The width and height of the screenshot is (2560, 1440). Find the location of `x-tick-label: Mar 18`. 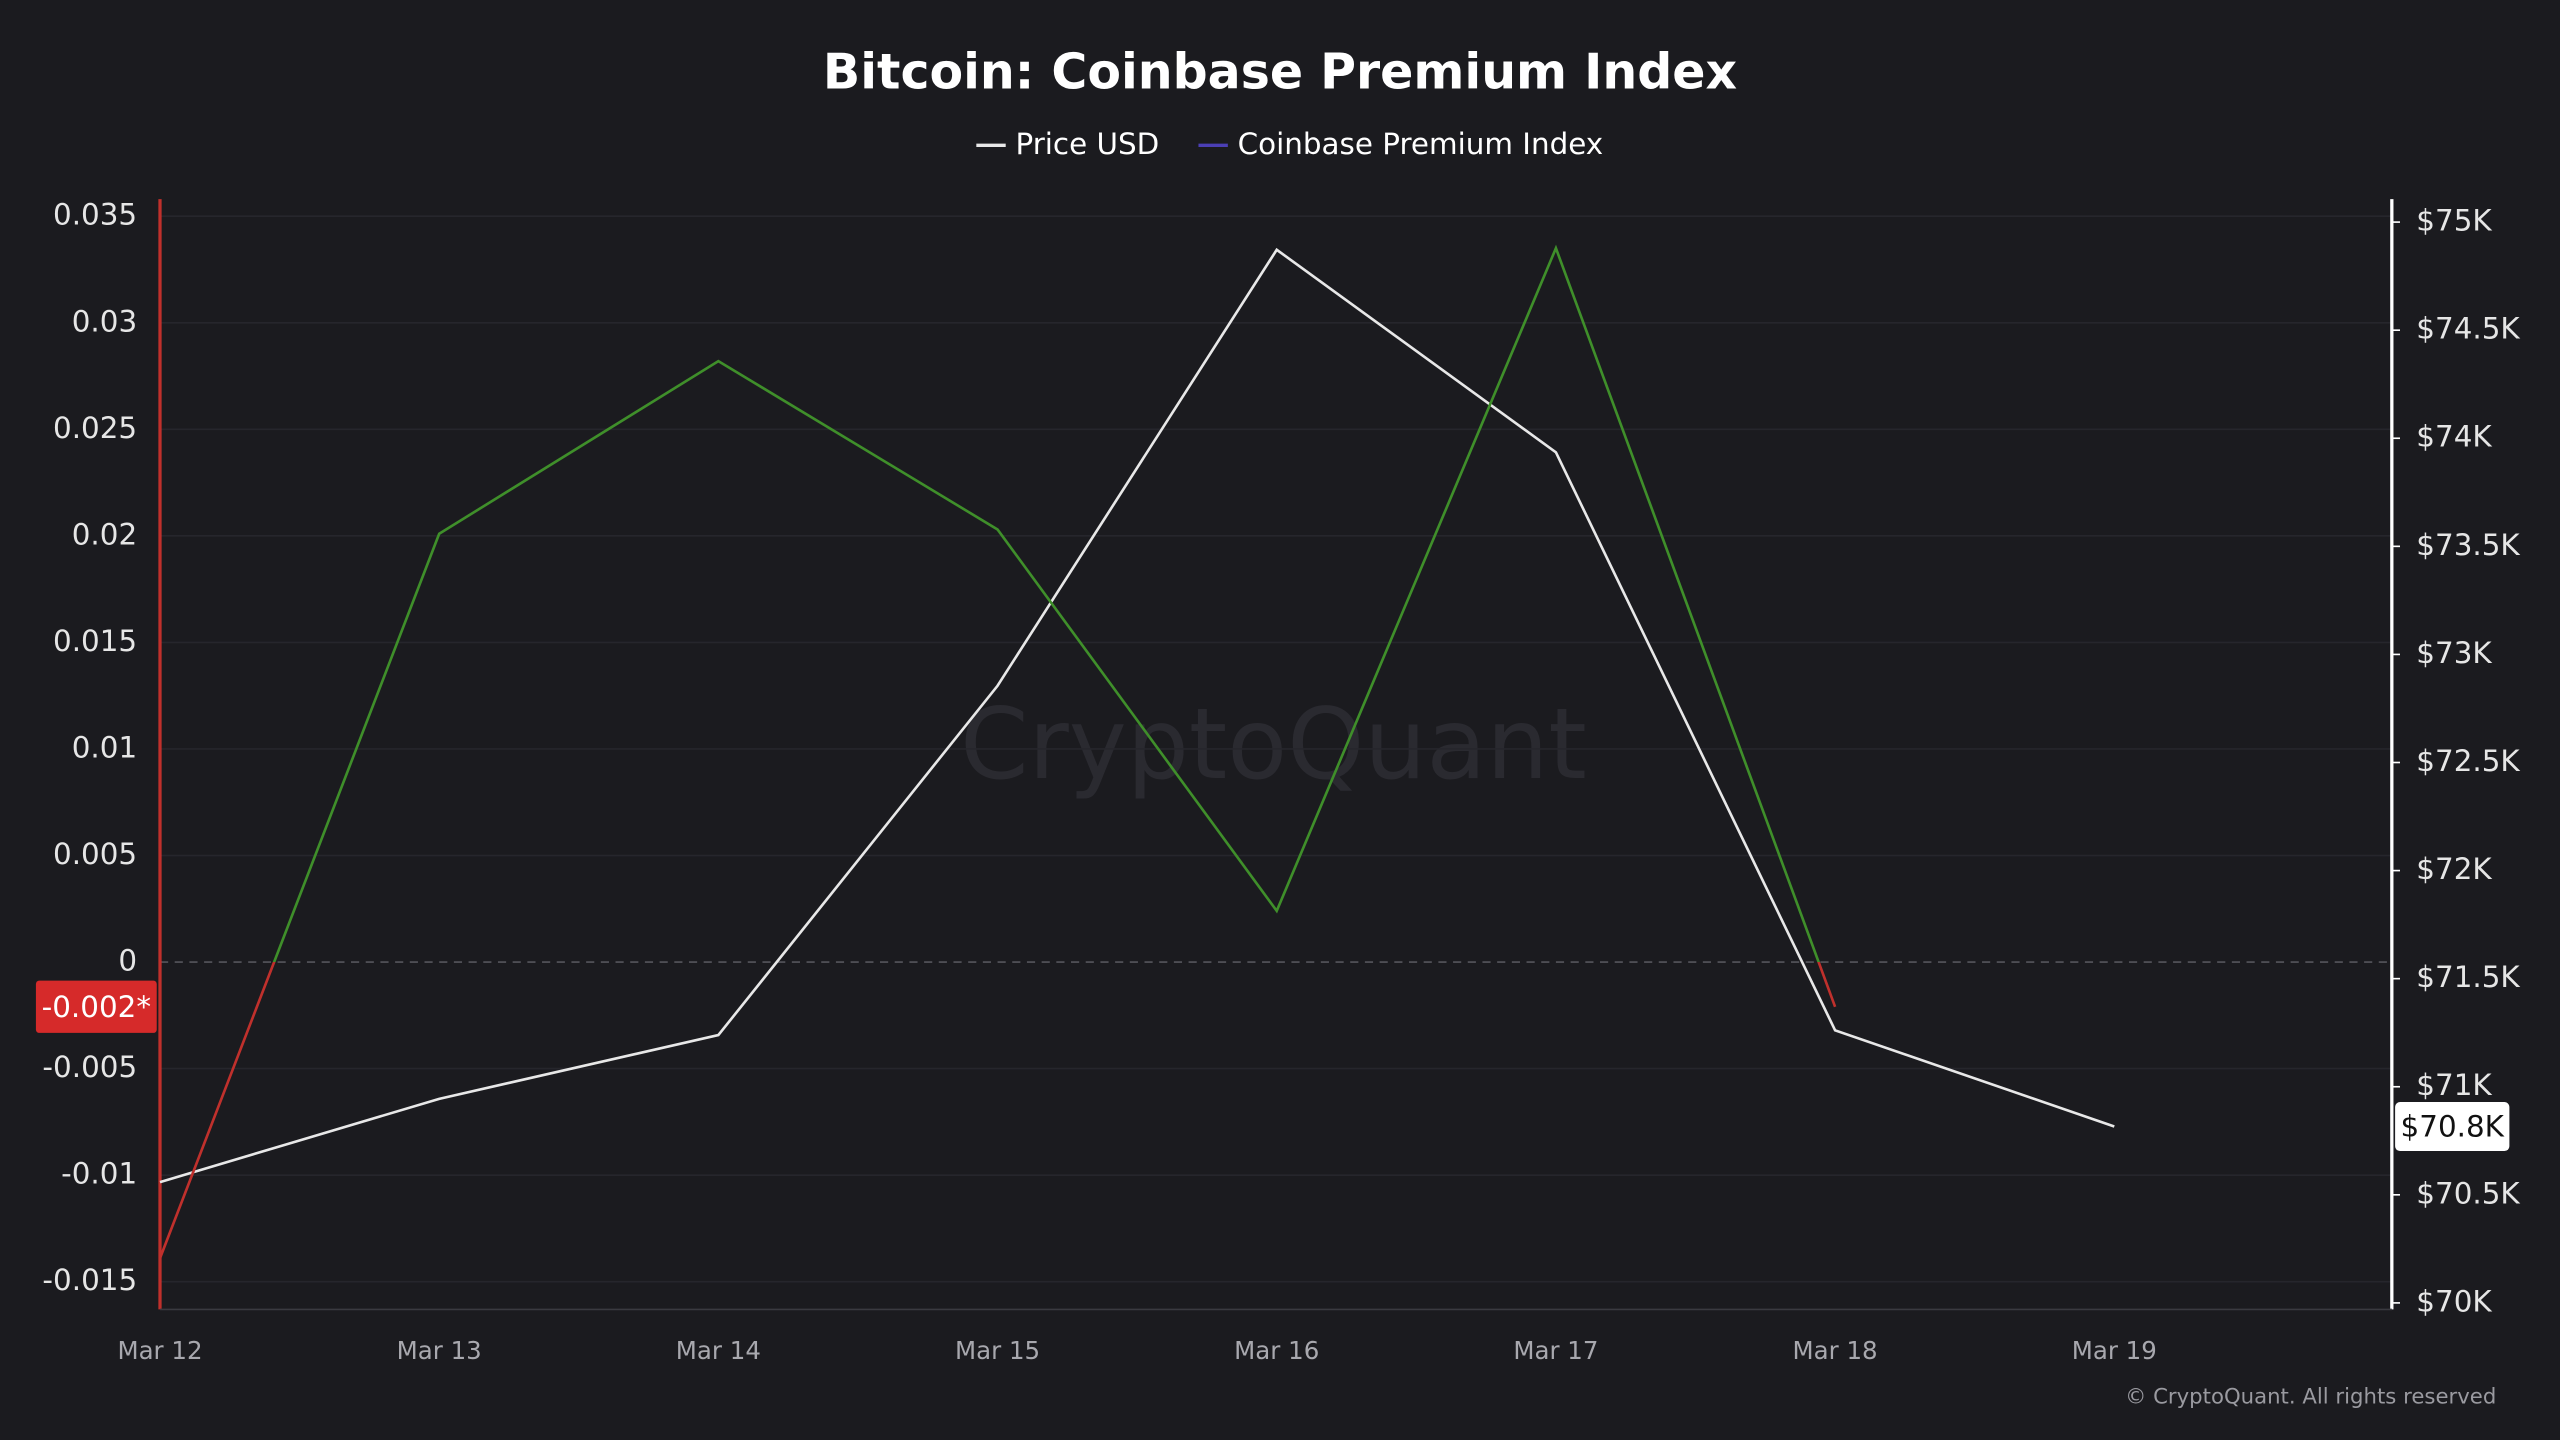

x-tick-label: Mar 18 is located at coordinates (1835, 1350).